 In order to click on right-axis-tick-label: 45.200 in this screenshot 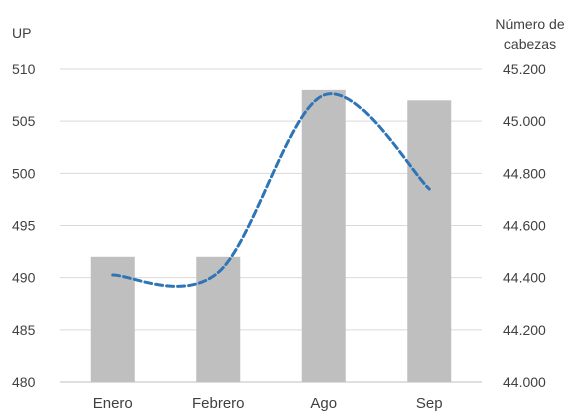, I will do `click(524, 69)`.